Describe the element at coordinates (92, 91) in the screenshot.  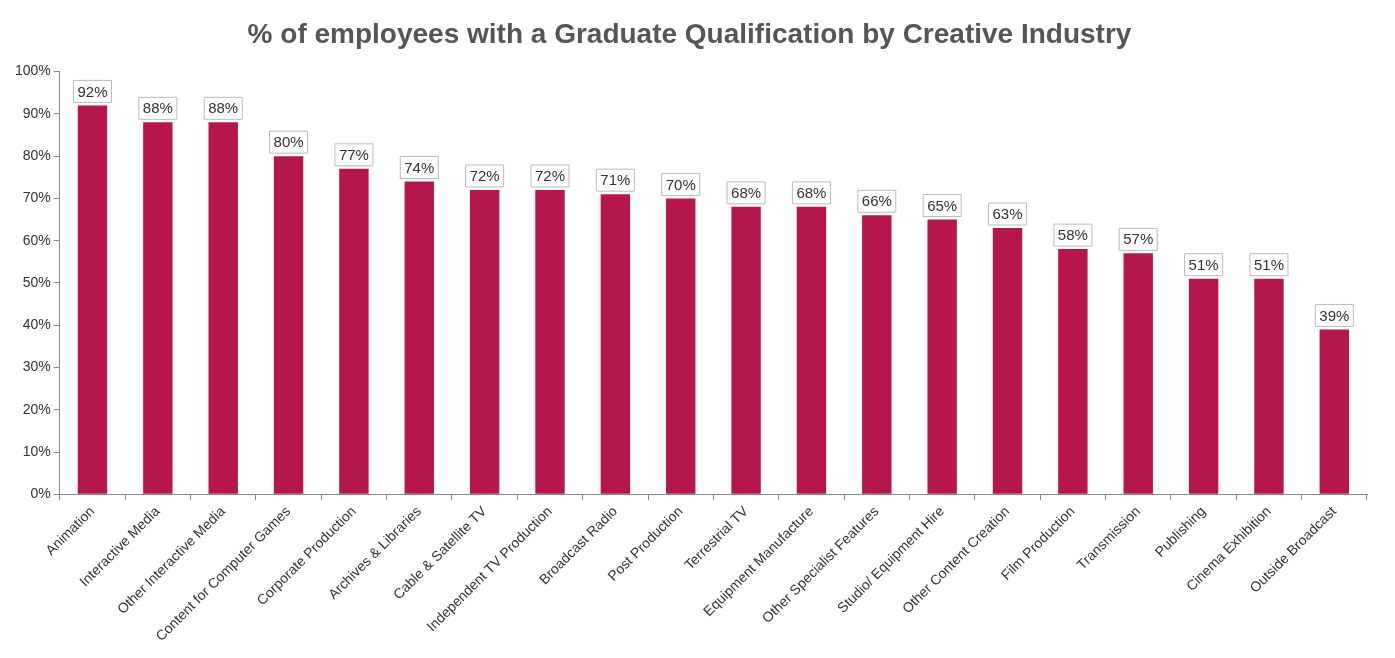
I see `data-label: 92%` at that location.